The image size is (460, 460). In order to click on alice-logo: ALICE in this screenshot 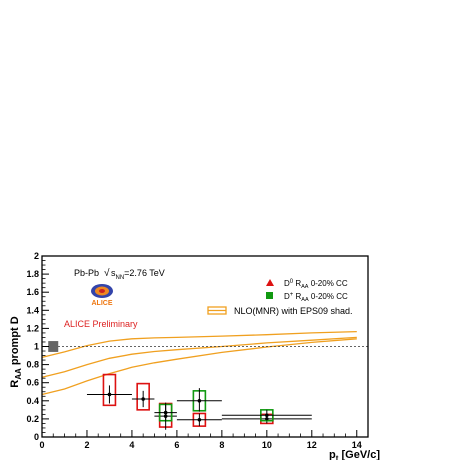, I will do `click(102, 295)`.